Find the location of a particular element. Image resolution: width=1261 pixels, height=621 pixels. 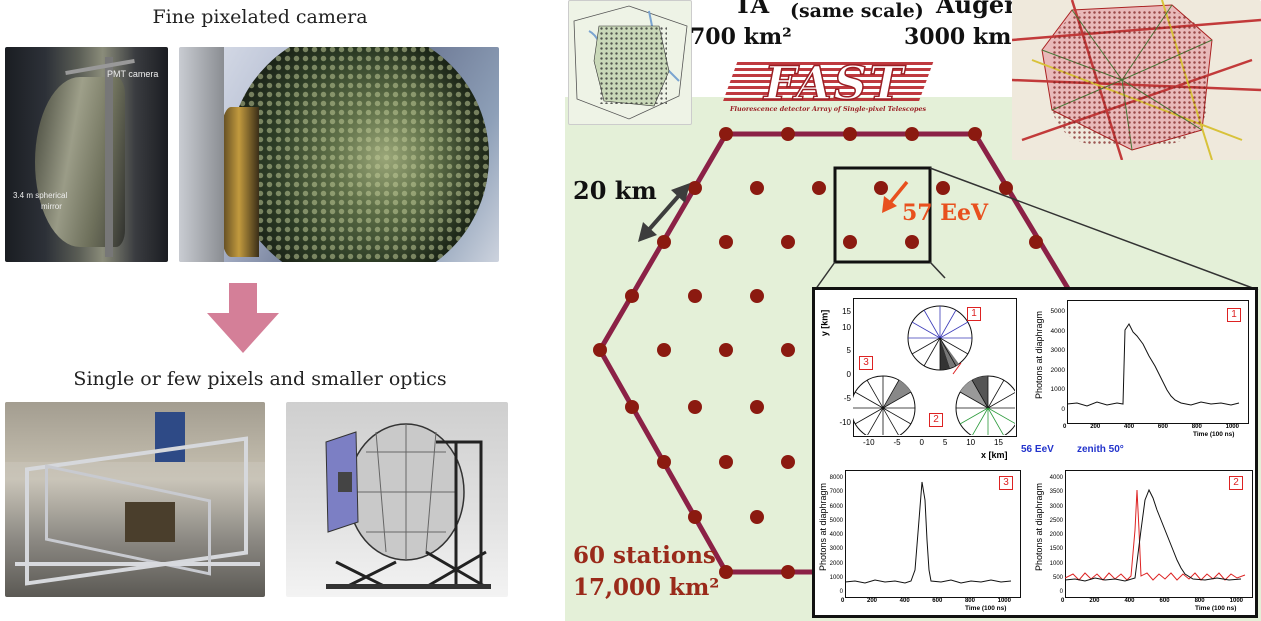

fast-logo-text: FAST is located at coordinates (834, 83).